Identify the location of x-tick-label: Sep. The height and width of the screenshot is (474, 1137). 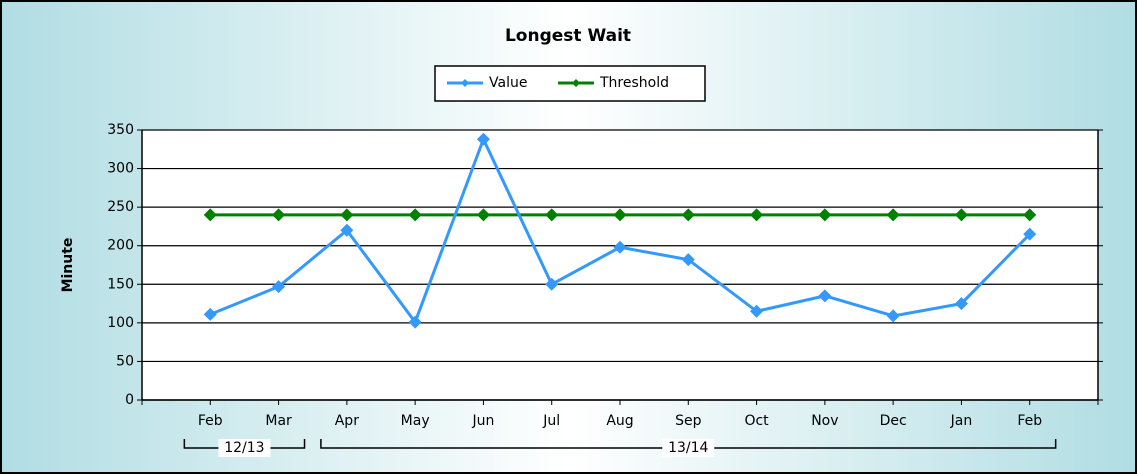
(688, 421).